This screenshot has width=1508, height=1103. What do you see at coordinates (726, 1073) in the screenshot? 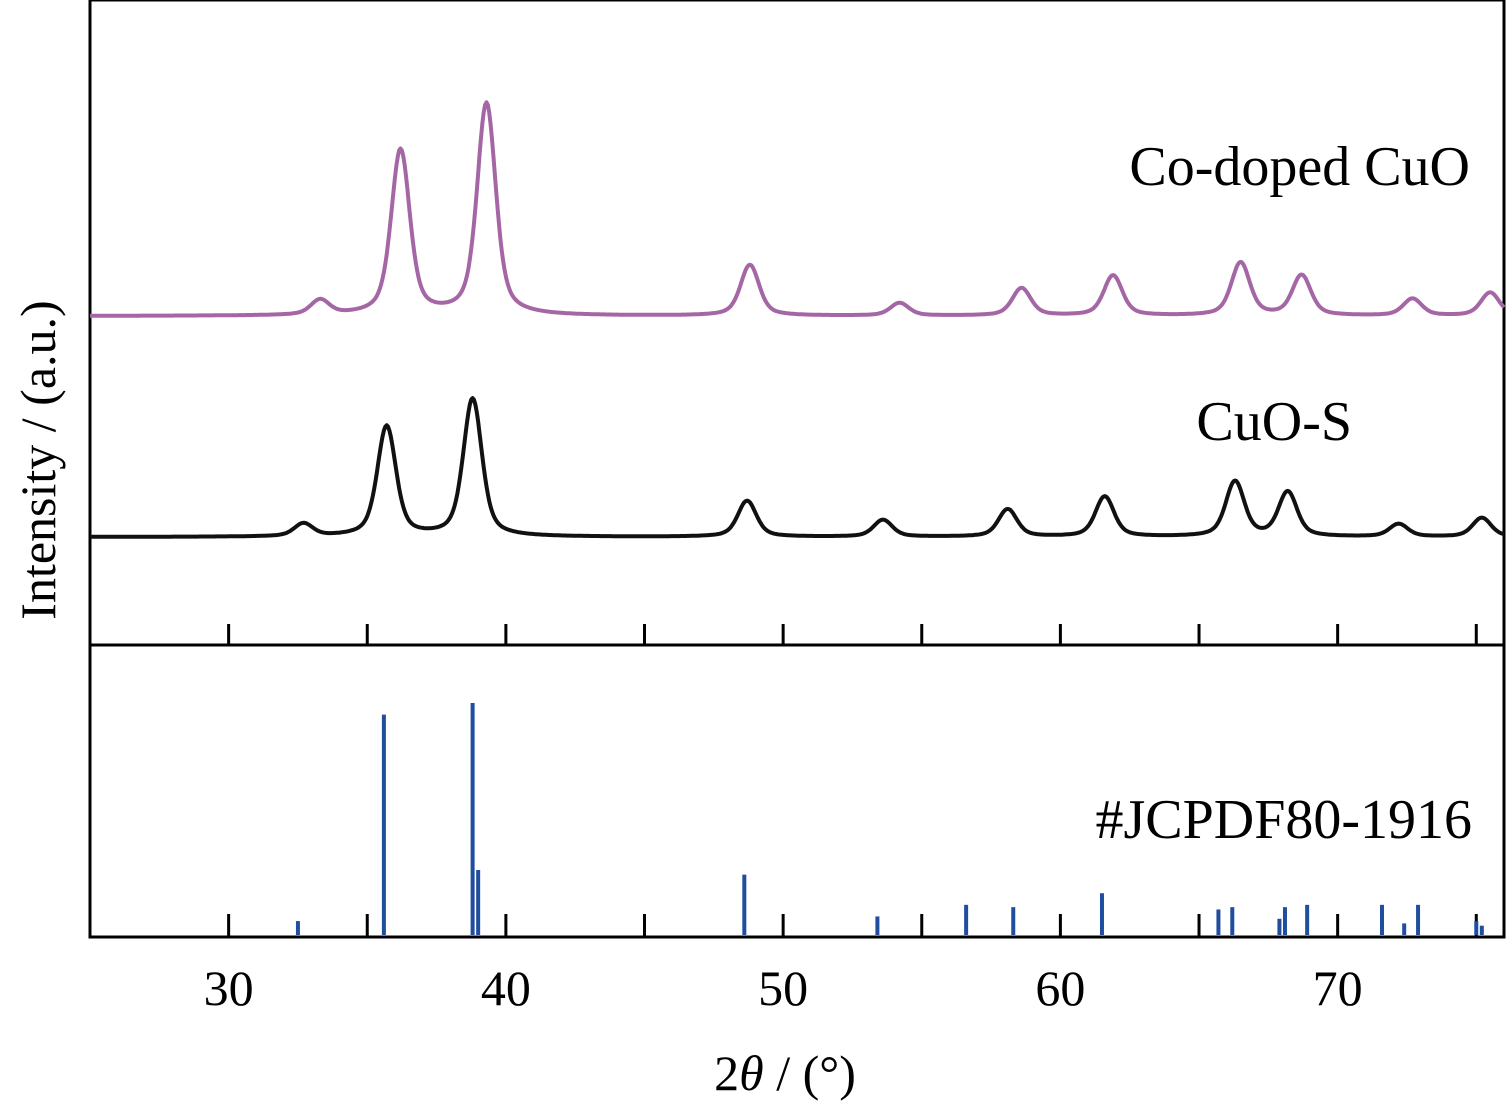
I see `x-axis-title-prefix: 2` at bounding box center [726, 1073].